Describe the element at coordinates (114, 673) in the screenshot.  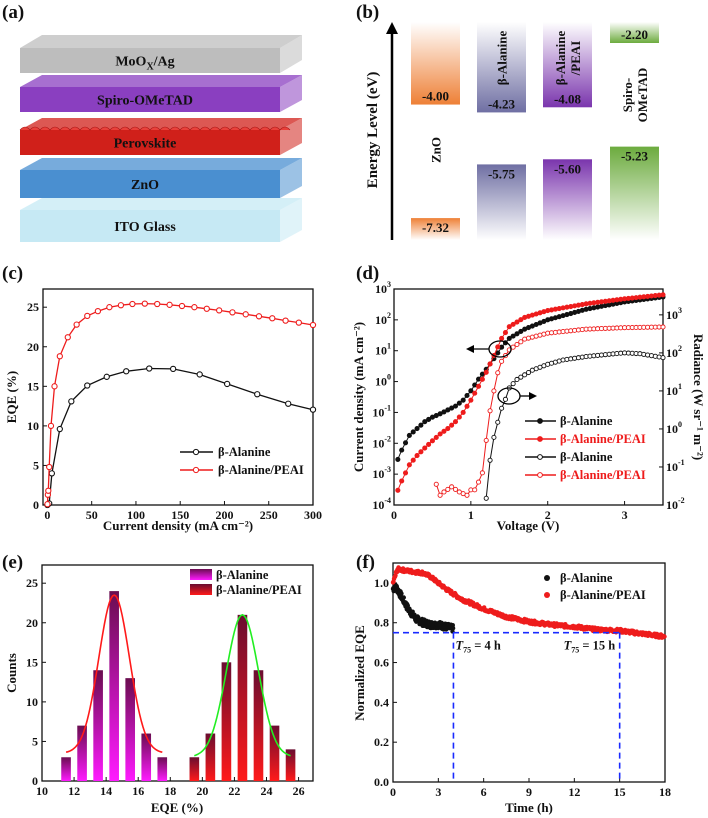
I see `gaussian-fit-curve` at that location.